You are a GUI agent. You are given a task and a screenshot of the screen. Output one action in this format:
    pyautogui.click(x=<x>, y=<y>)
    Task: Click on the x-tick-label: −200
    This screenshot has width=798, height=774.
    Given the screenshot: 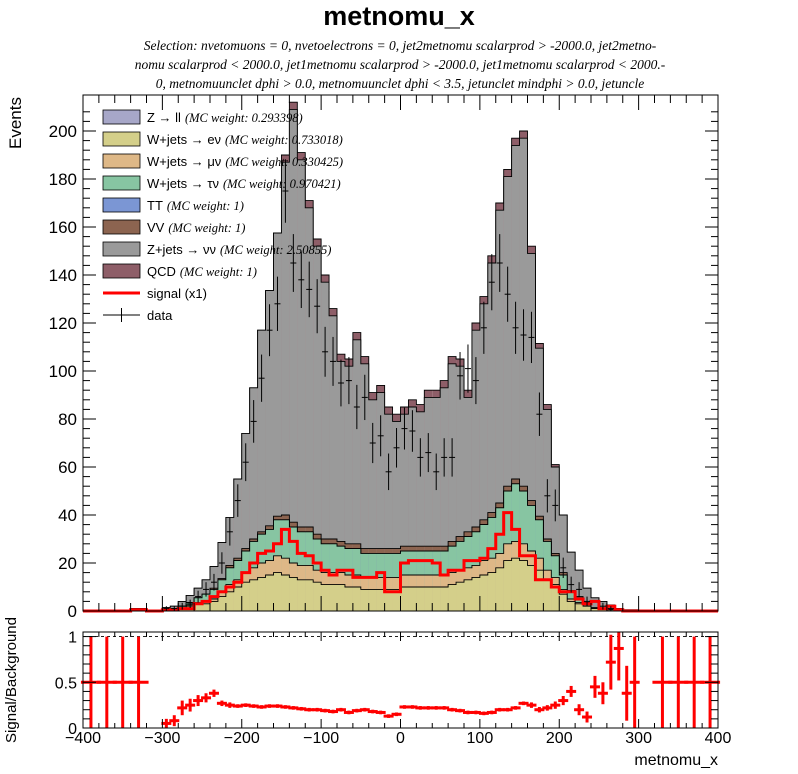 What is the action you would take?
    pyautogui.click(x=242, y=738)
    